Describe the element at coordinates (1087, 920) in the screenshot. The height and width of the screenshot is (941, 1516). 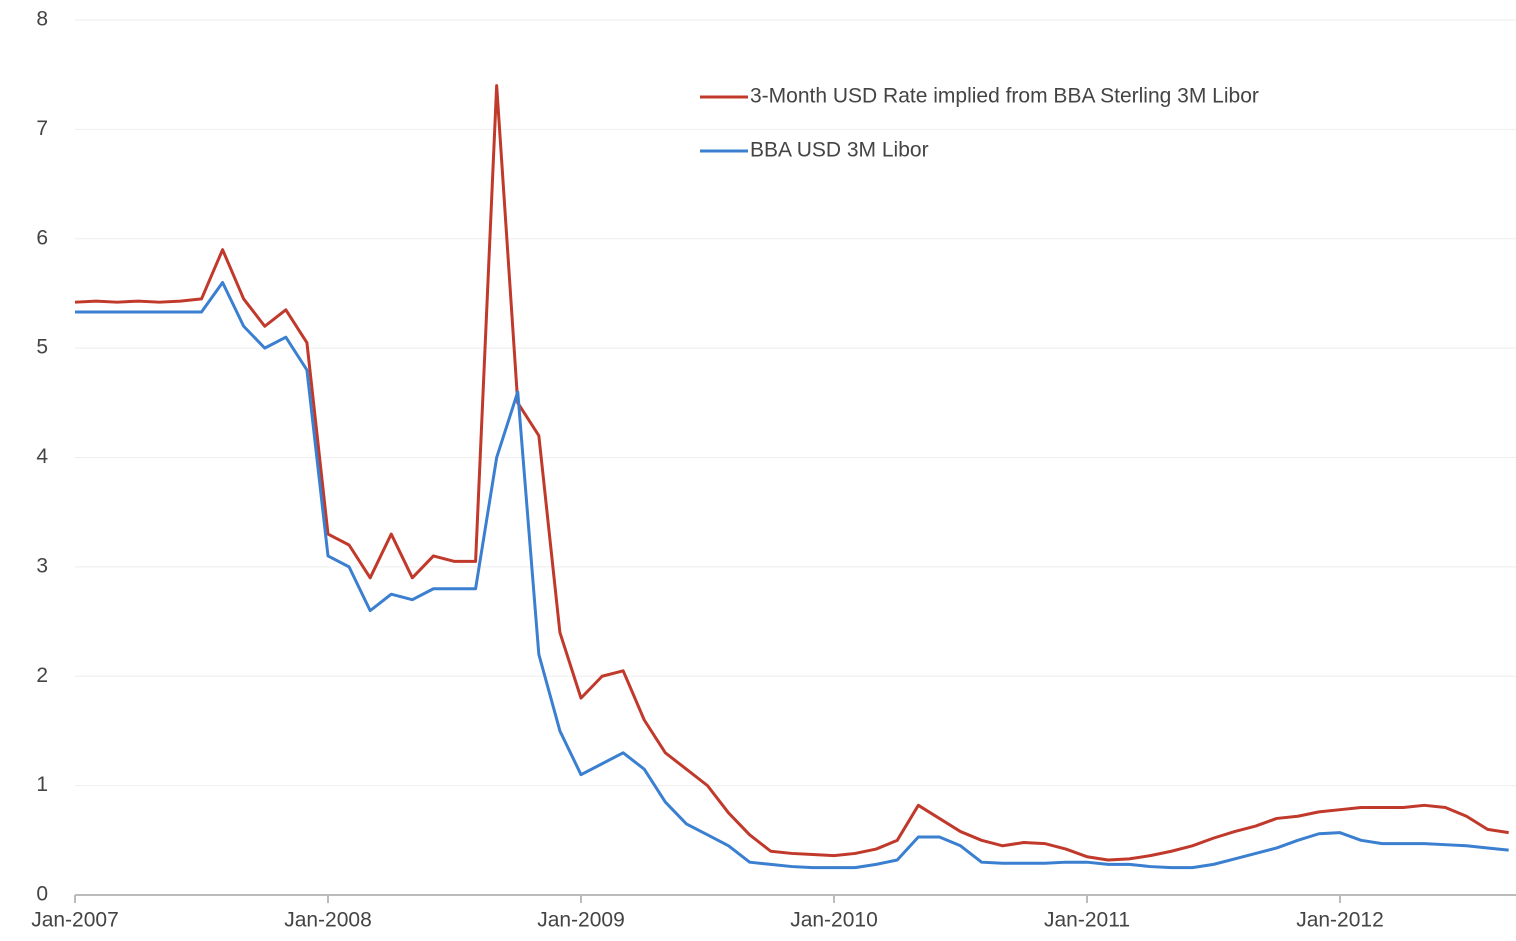
I see `x-tick-label: Jan-2011` at that location.